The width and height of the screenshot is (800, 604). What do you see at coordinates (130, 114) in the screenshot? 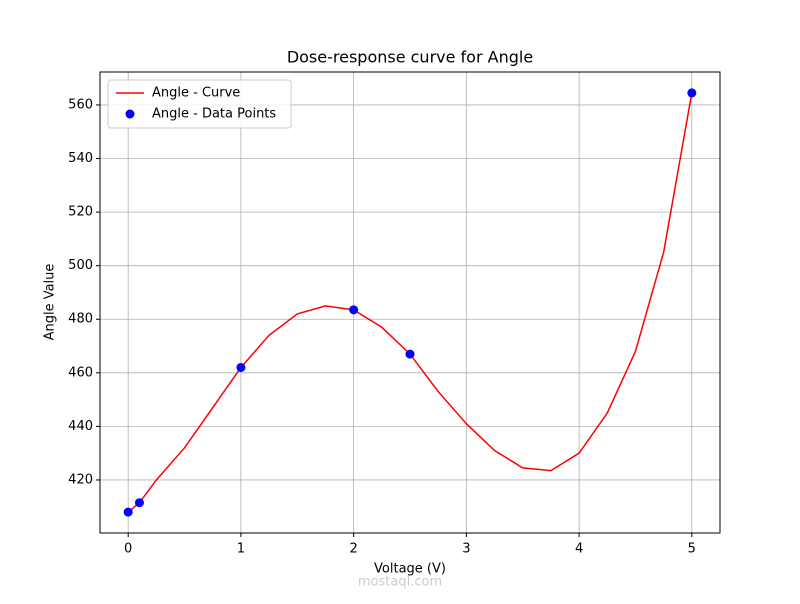
I see `legend-marker` at bounding box center [130, 114].